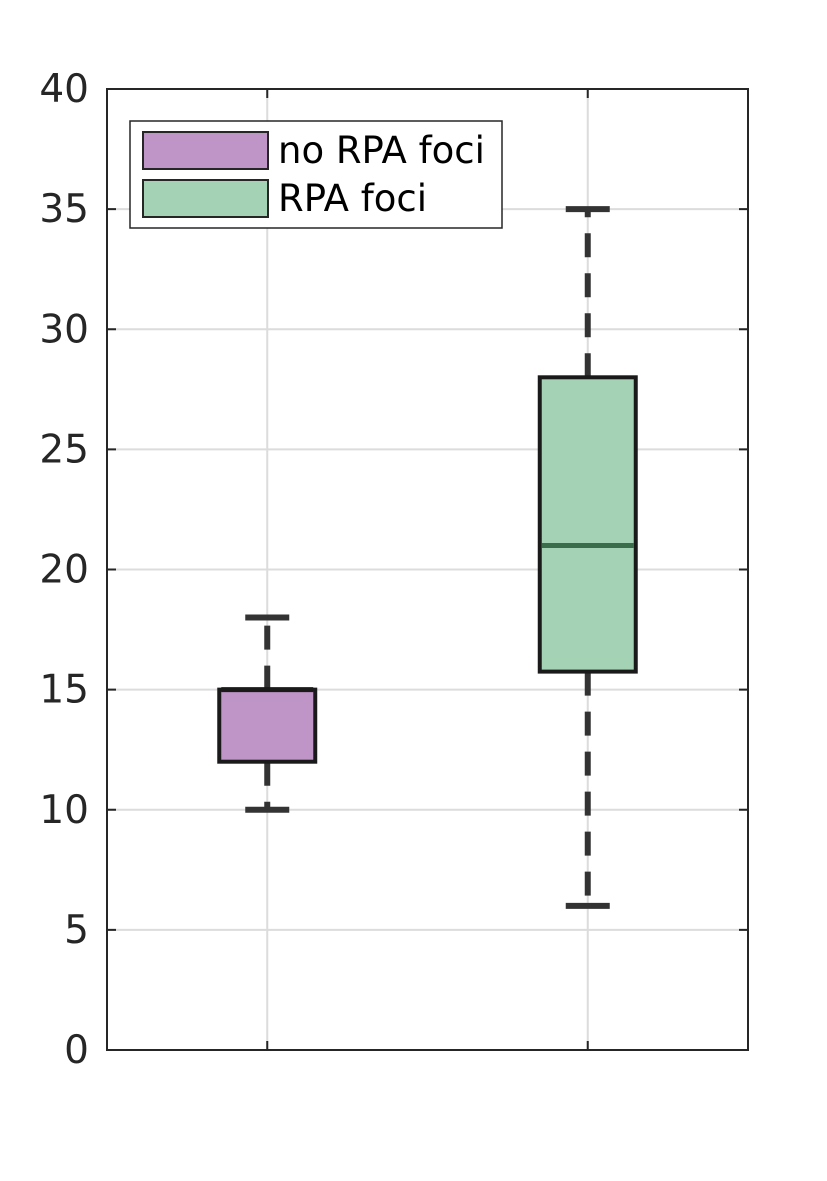 The width and height of the screenshot is (827, 1181). I want to click on legend-label-rpa-foci: RPA foci, so click(352, 198).